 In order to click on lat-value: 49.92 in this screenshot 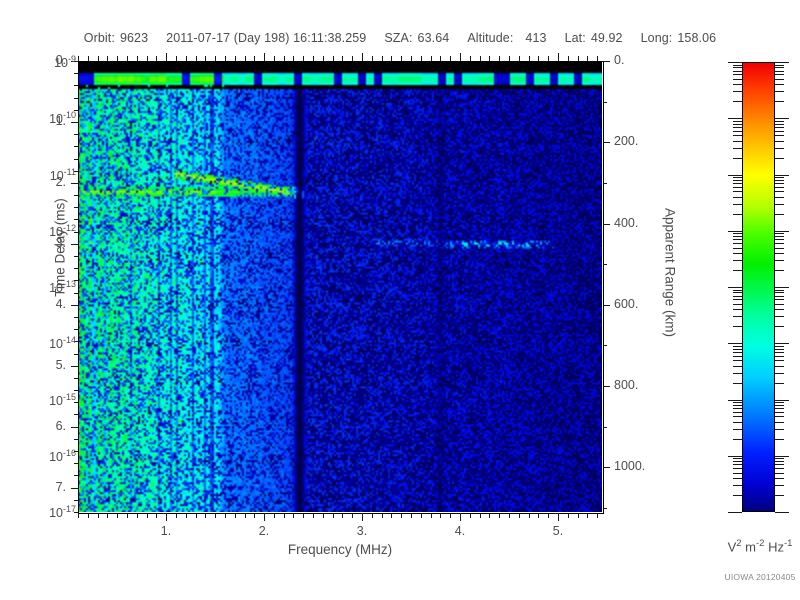, I will do `click(606, 38)`.